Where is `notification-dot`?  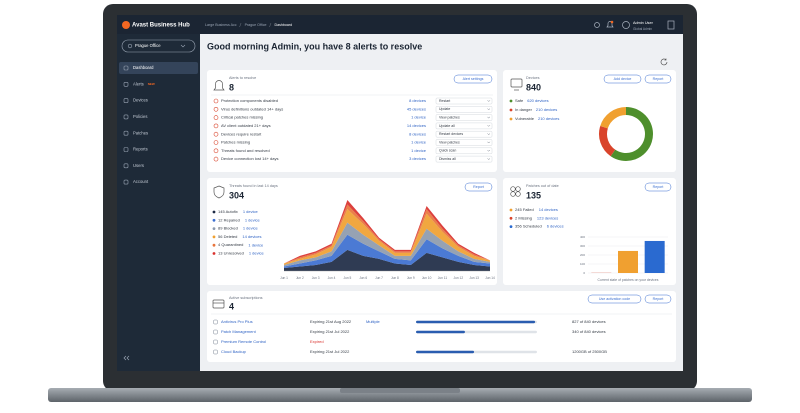 notification-dot is located at coordinates (612, 22).